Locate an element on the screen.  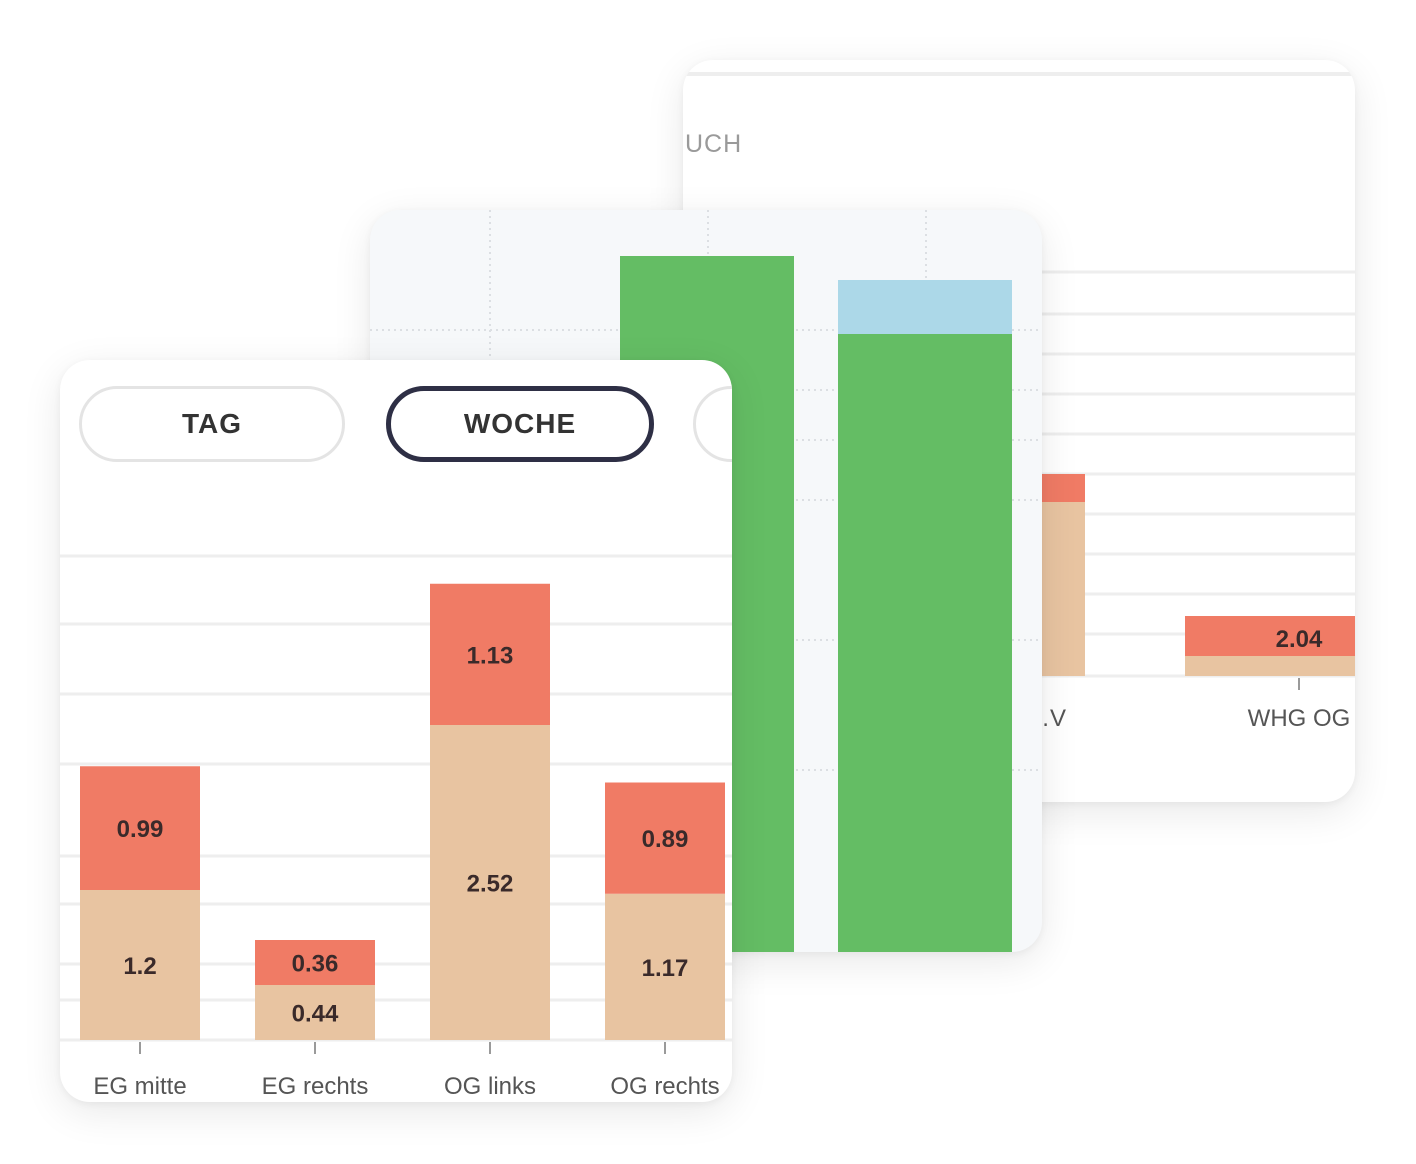
x-tick-label: WHG OG is located at coordinates (1299, 718).